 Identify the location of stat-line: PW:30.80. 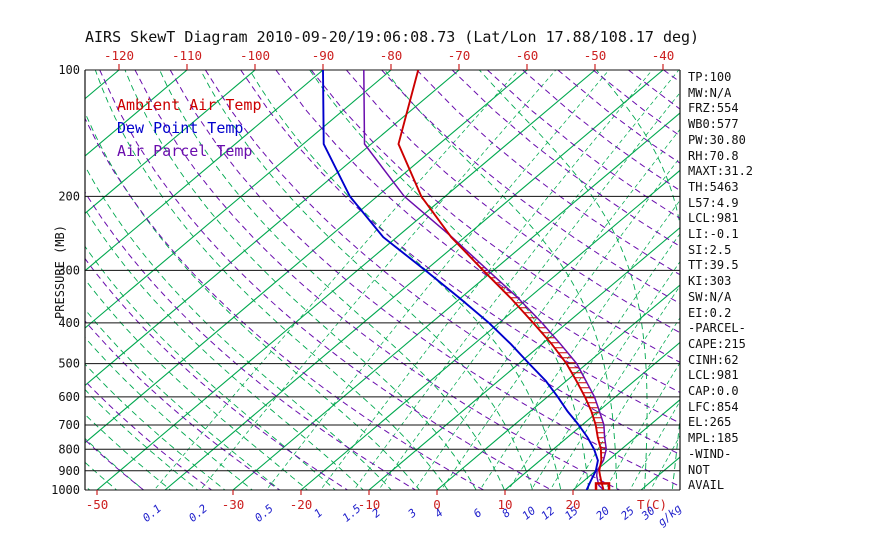
(717, 139).